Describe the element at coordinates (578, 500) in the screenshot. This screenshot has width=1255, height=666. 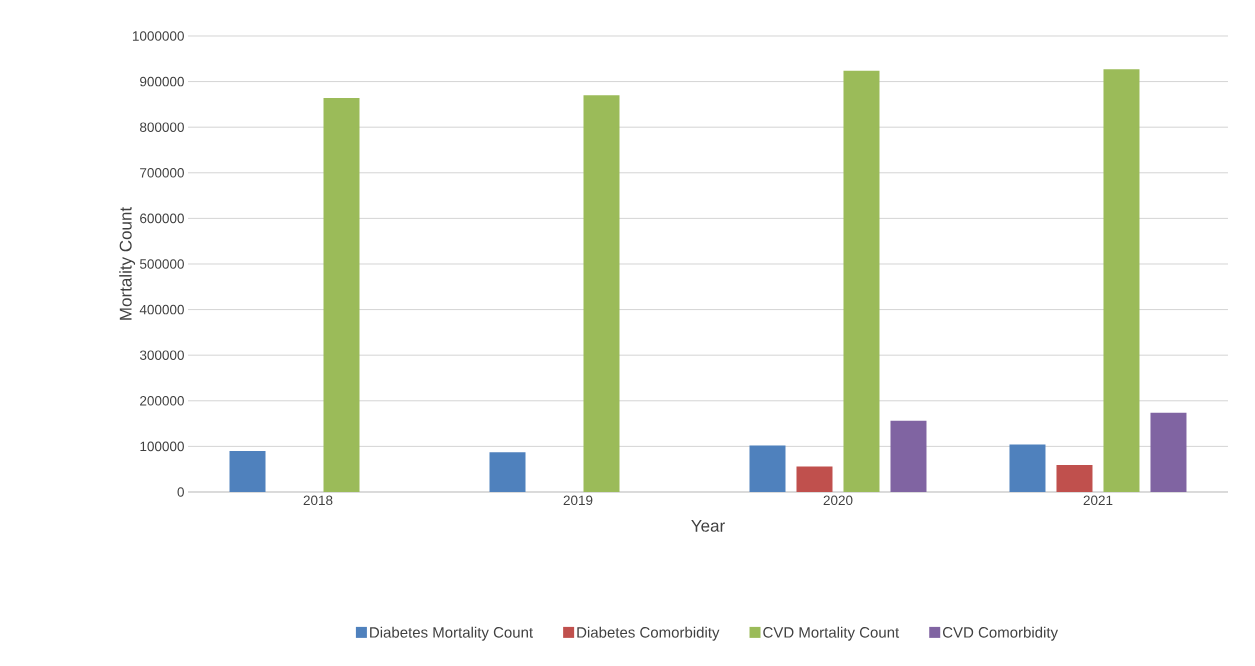
I see `x-tick-label: 2019` at that location.